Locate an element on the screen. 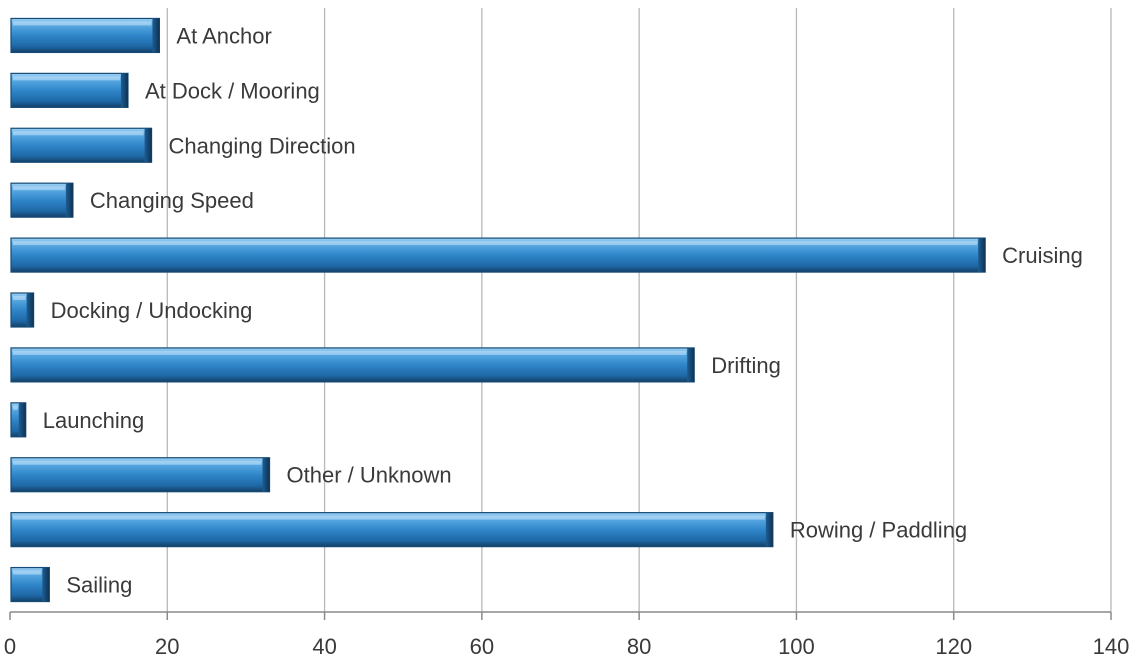 The height and width of the screenshot is (660, 1137). x-axis: 0 20 40 60 80 100 120 140 is located at coordinates (567, 635).